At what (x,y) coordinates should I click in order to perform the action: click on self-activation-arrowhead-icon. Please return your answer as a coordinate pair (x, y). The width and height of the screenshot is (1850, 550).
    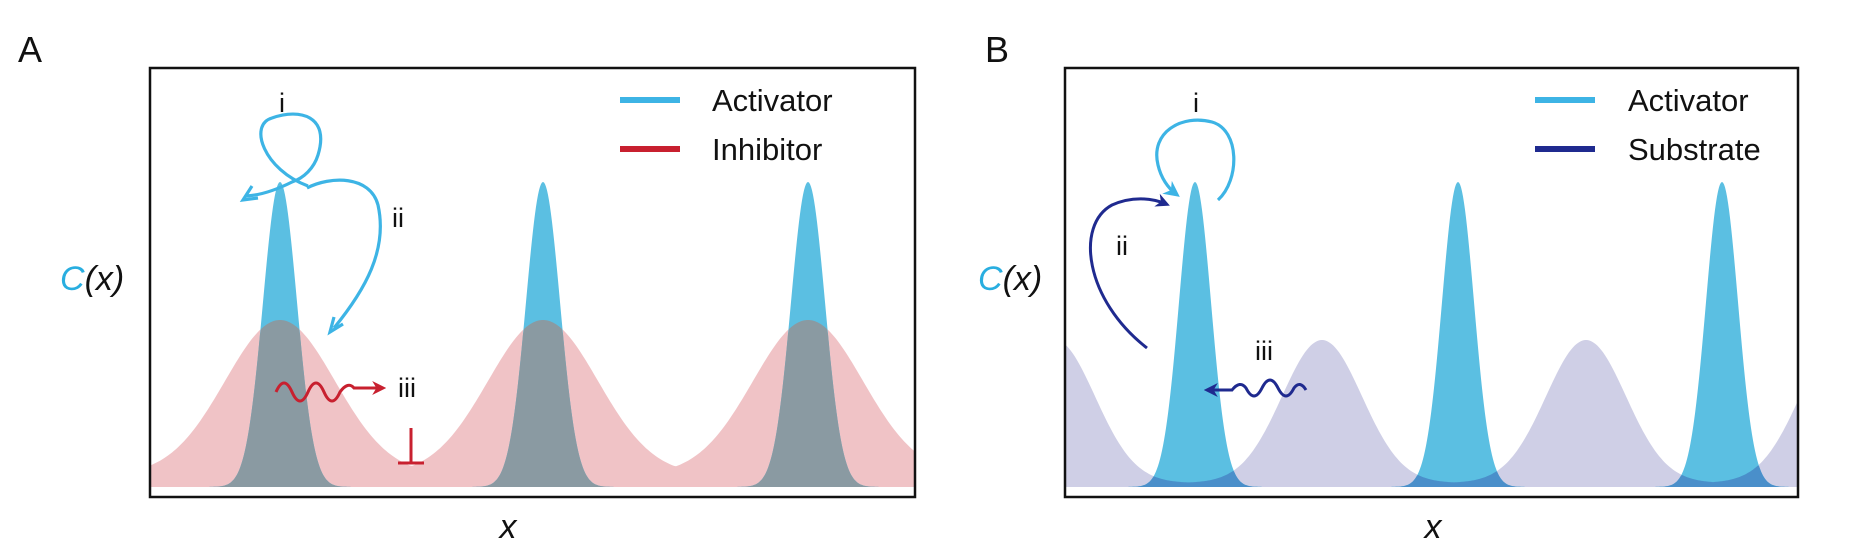
    Looking at the image, I should click on (249, 194).